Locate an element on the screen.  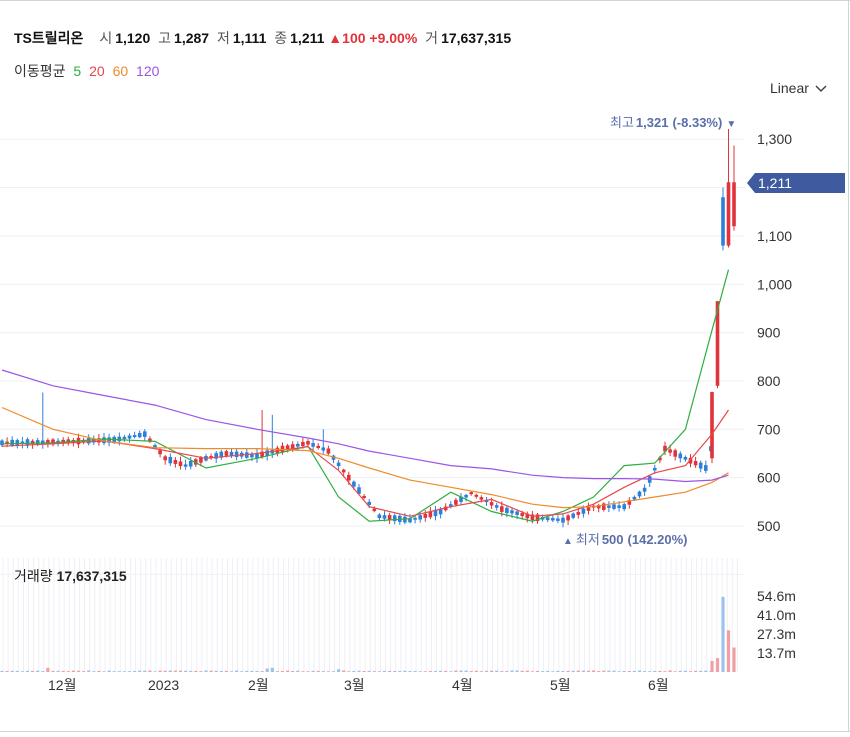
moving-average-label: 이동평균 is located at coordinates (40, 71).